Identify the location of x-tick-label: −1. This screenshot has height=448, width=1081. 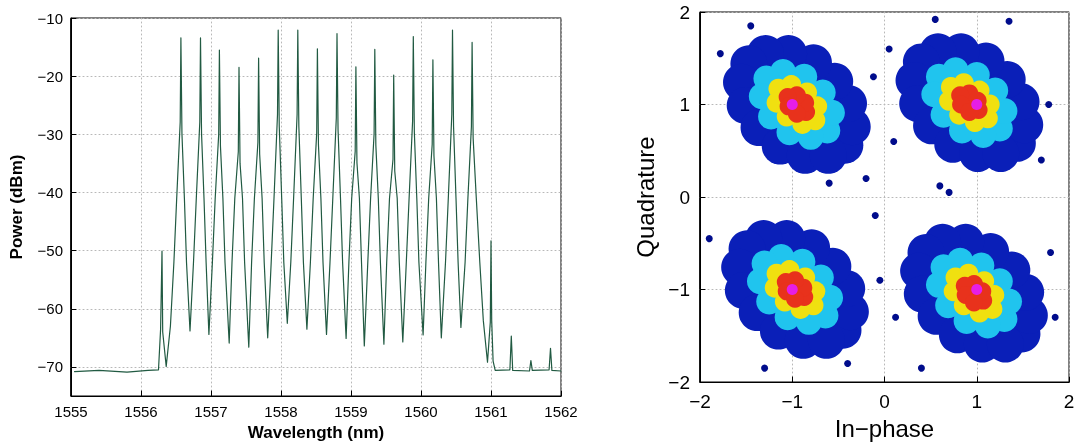
(792, 401).